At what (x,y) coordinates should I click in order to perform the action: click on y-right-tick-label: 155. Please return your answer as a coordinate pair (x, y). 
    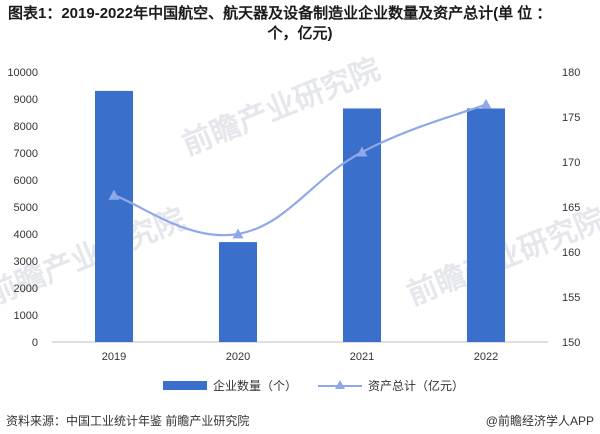
    Looking at the image, I should click on (571, 298).